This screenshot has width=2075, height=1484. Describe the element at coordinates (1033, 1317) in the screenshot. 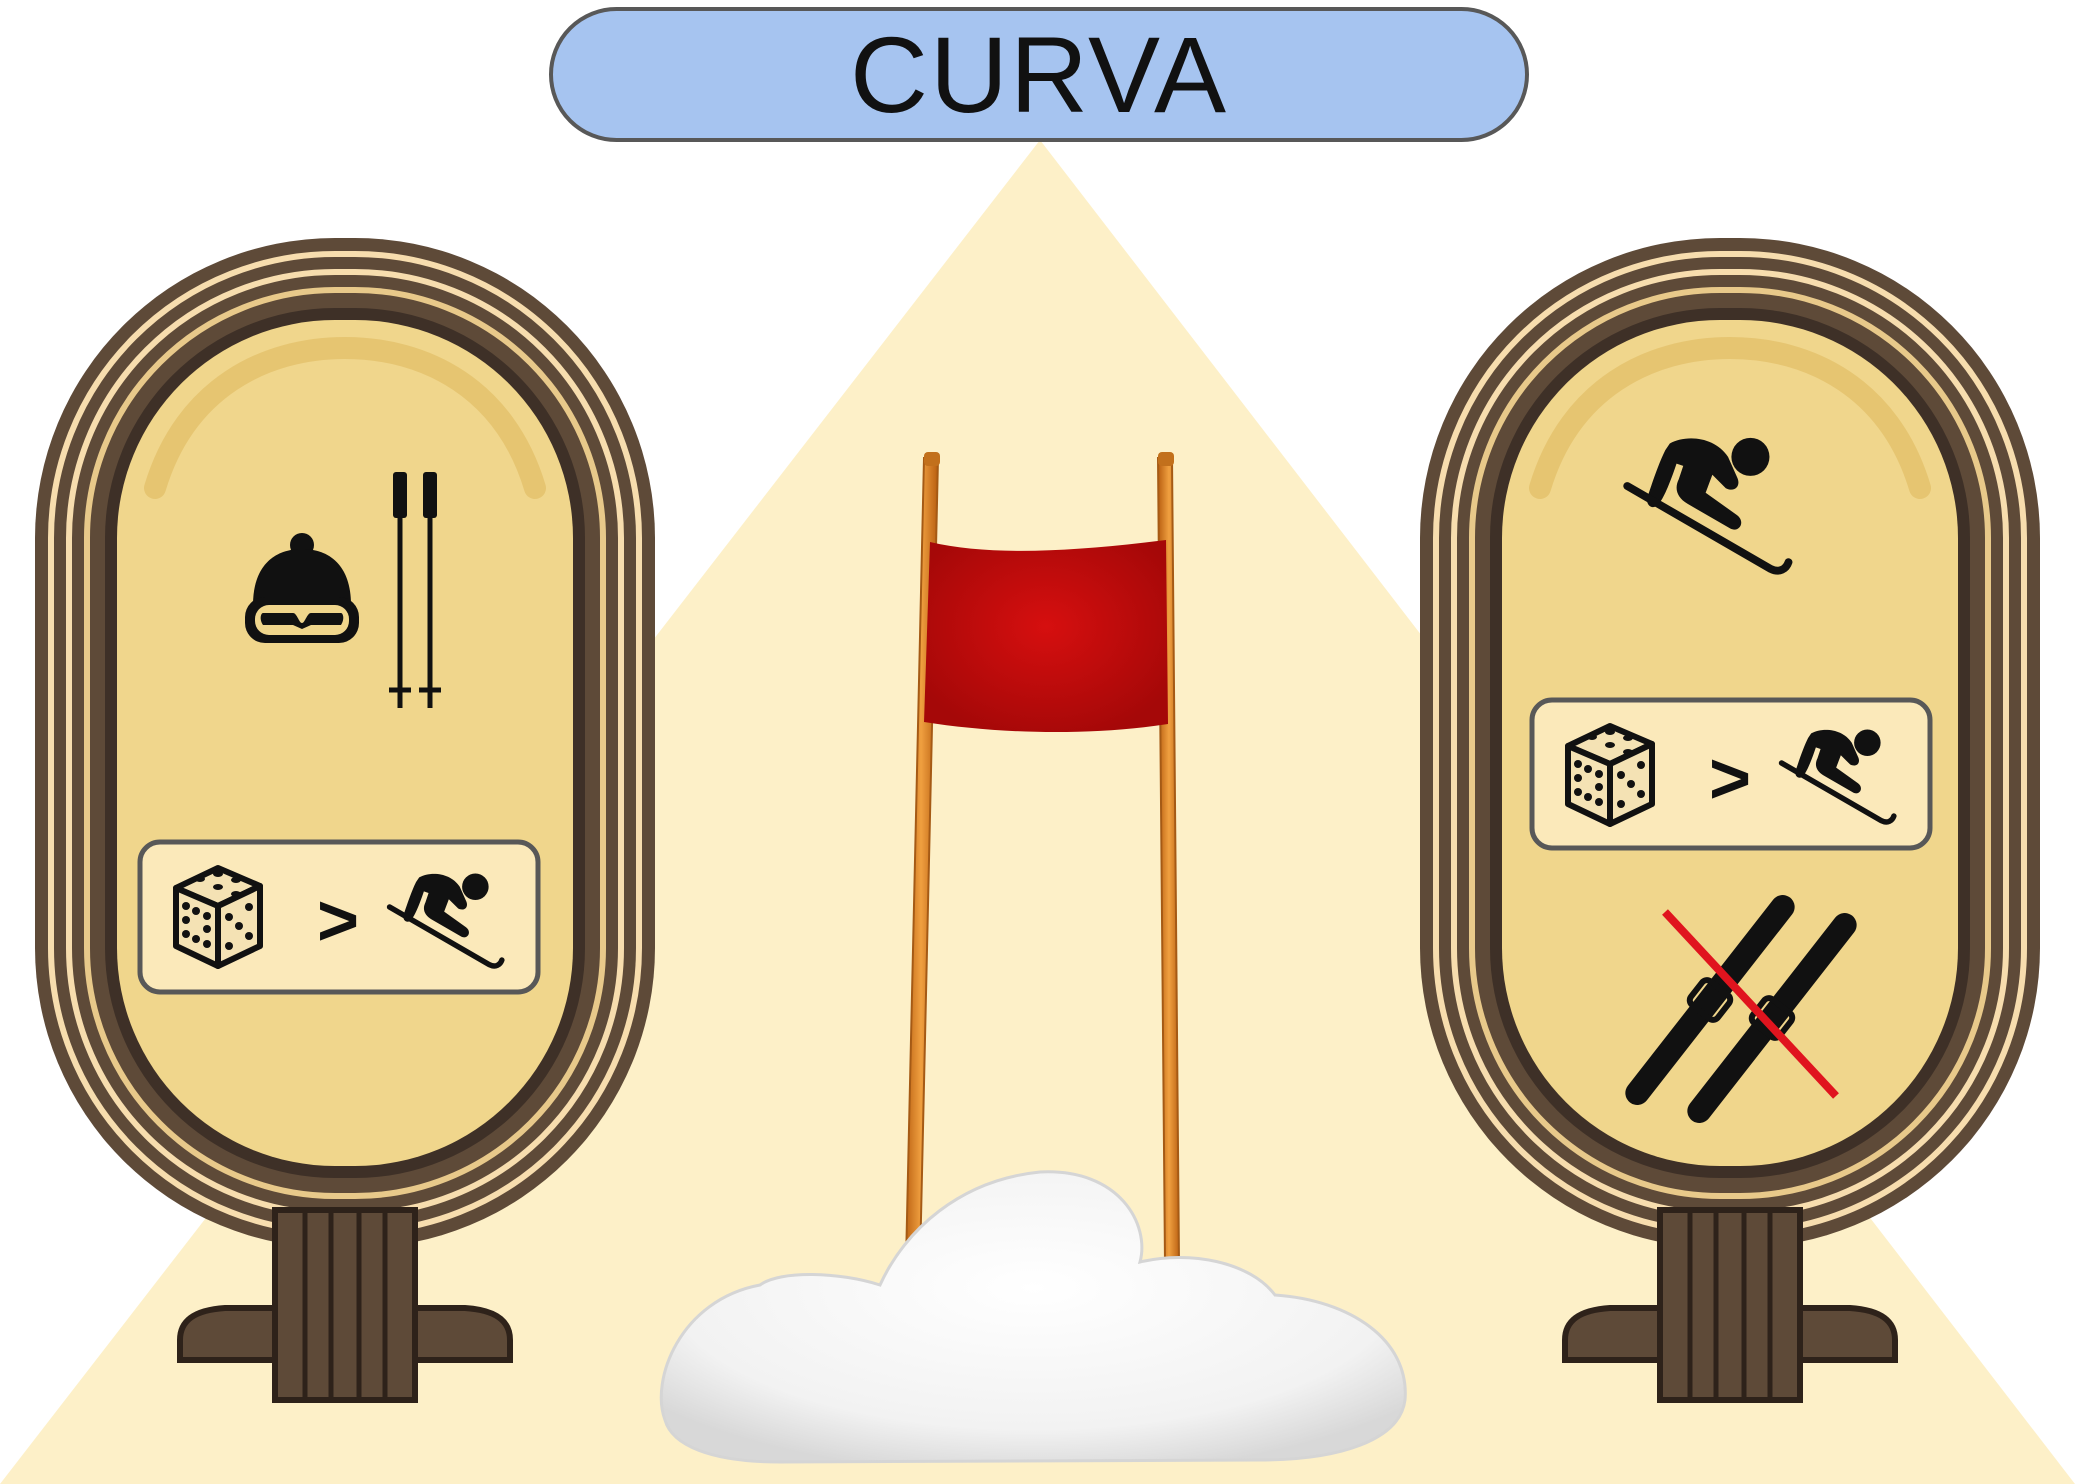

I see `snow-mound-icon` at that location.